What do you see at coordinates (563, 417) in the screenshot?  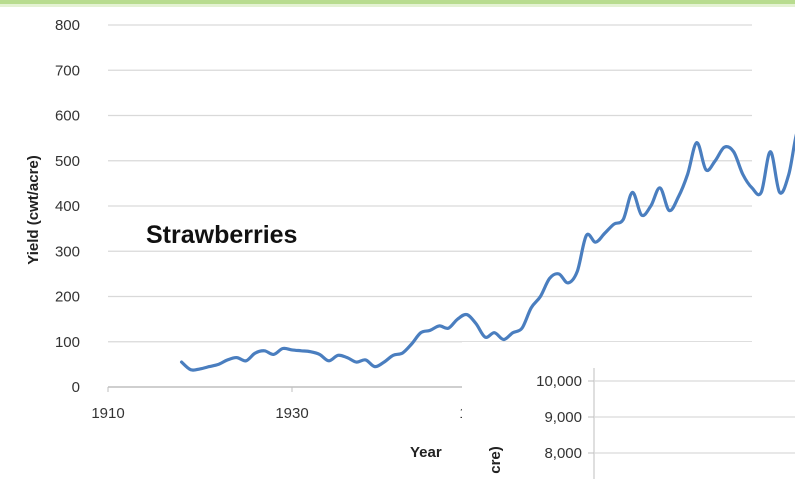 I see `inset-y-tick-label: 9,000` at bounding box center [563, 417].